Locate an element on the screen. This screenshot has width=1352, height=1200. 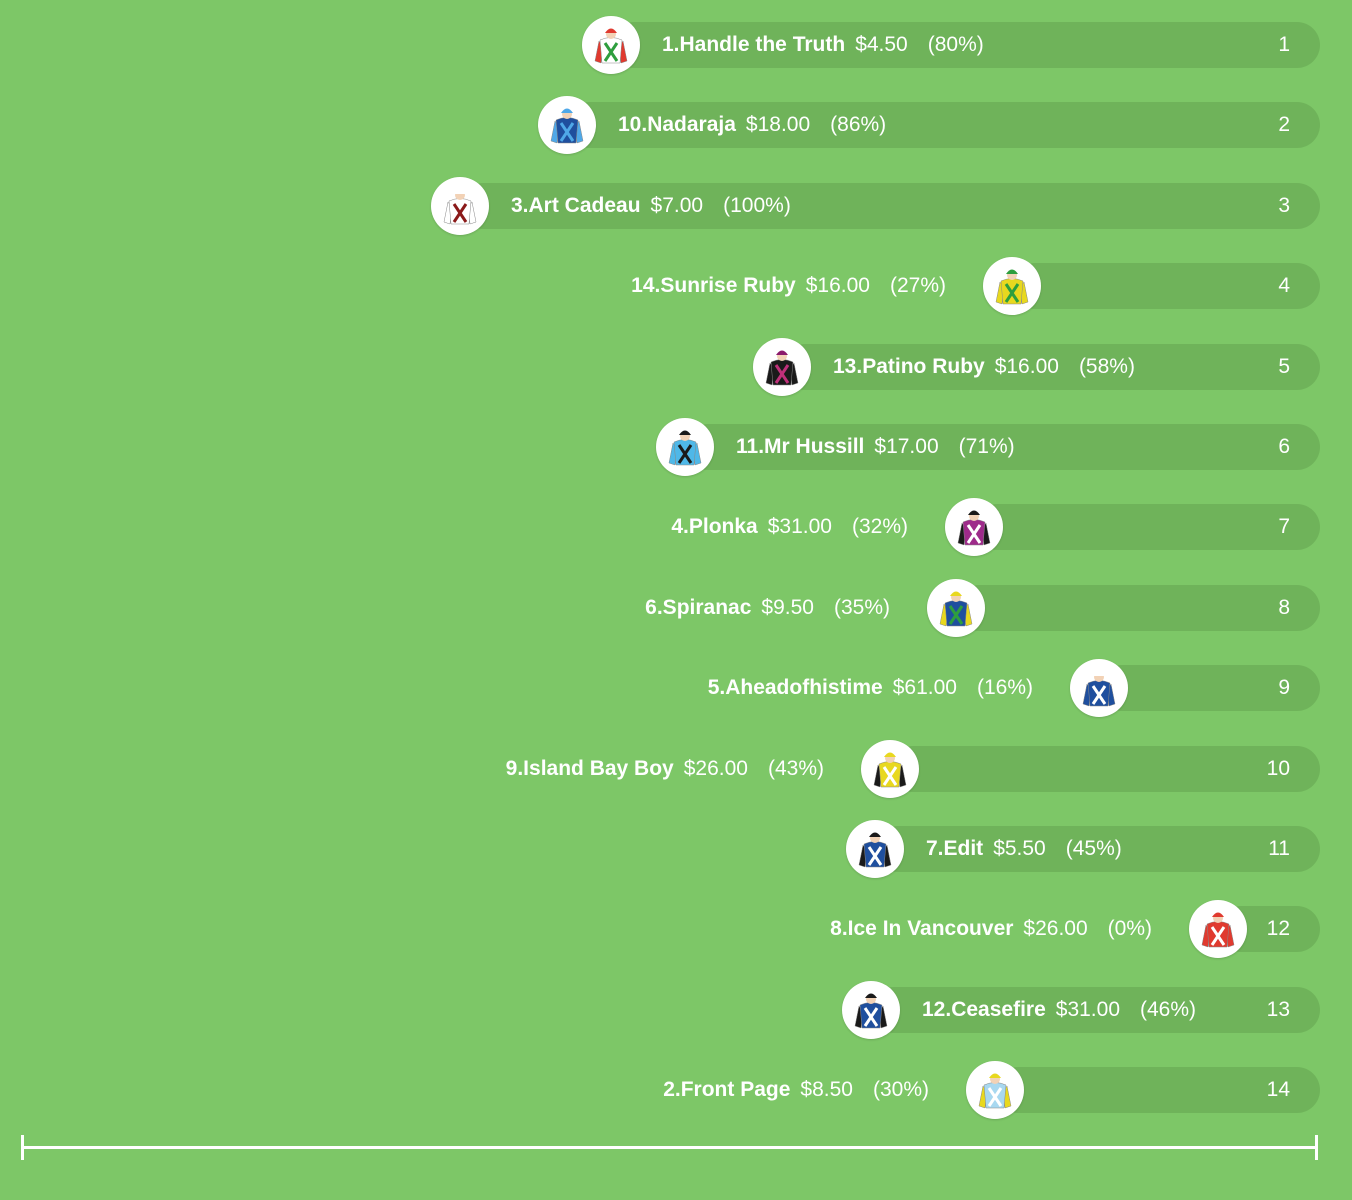
runner-name: 14.Sunrise Ruby is located at coordinates (713, 286).